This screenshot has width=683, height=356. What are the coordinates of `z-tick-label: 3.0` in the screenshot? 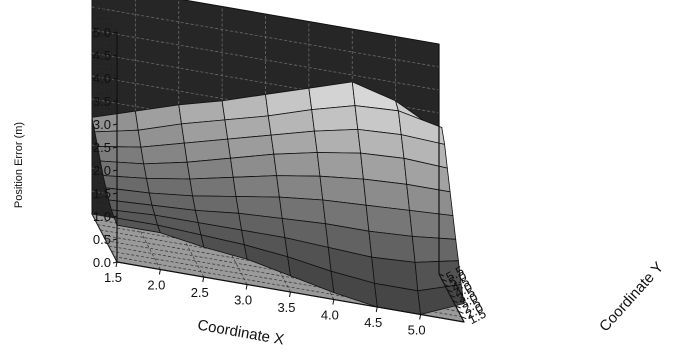 It's located at (102, 124).